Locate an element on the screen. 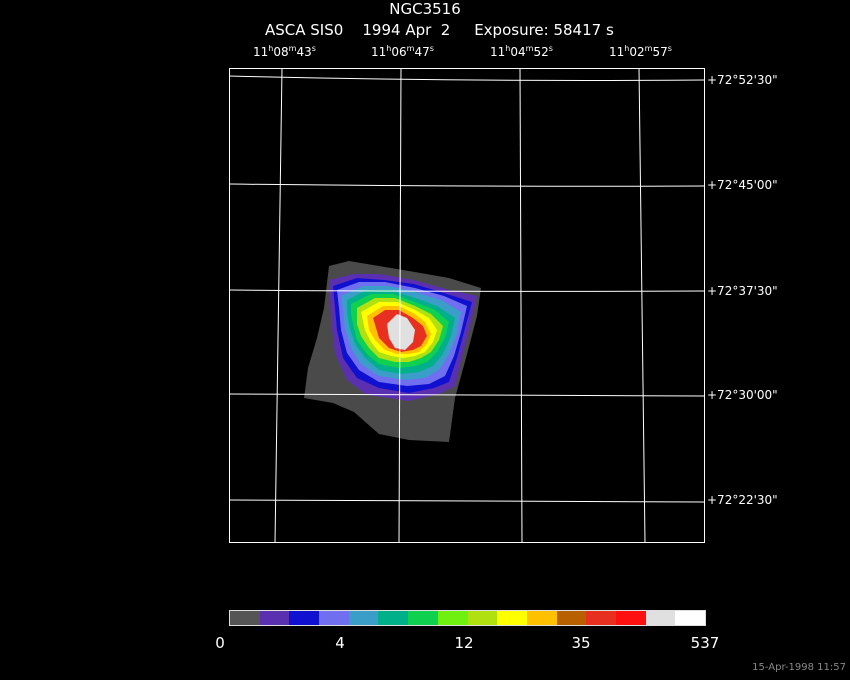 The image size is (850, 680). dec-label: +72°45'00" is located at coordinates (742, 185).